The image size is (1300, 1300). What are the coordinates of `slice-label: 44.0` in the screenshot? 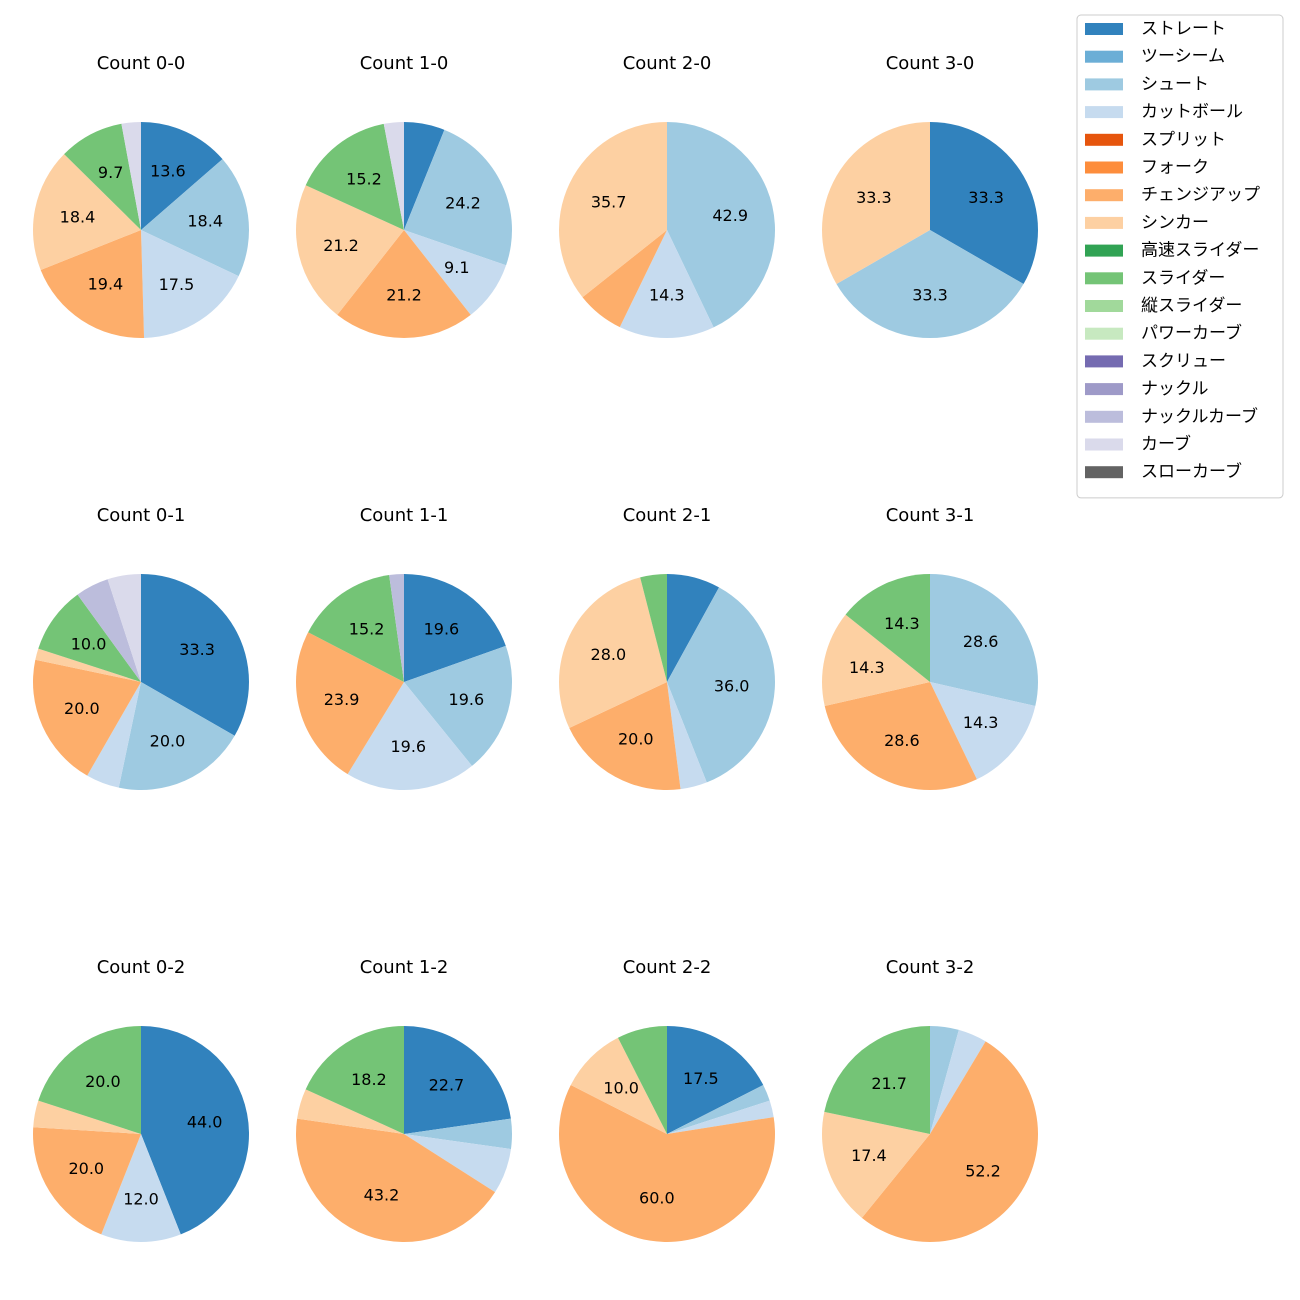 It's located at (205, 1121).